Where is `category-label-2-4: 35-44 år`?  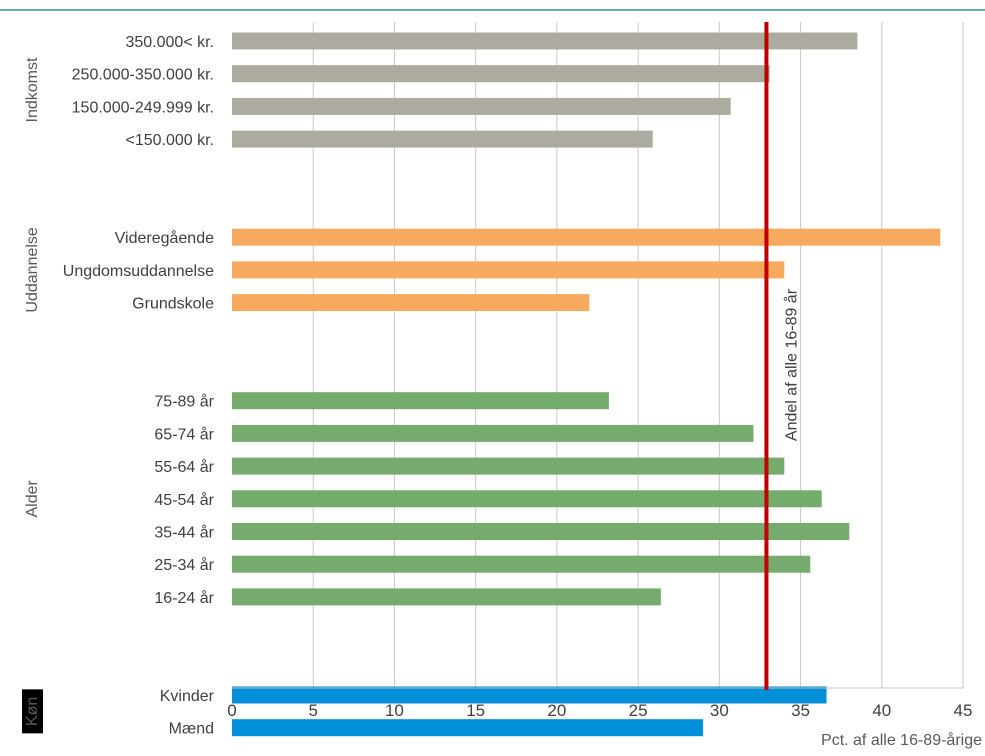 category-label-2-4: 35-44 år is located at coordinates (184, 533).